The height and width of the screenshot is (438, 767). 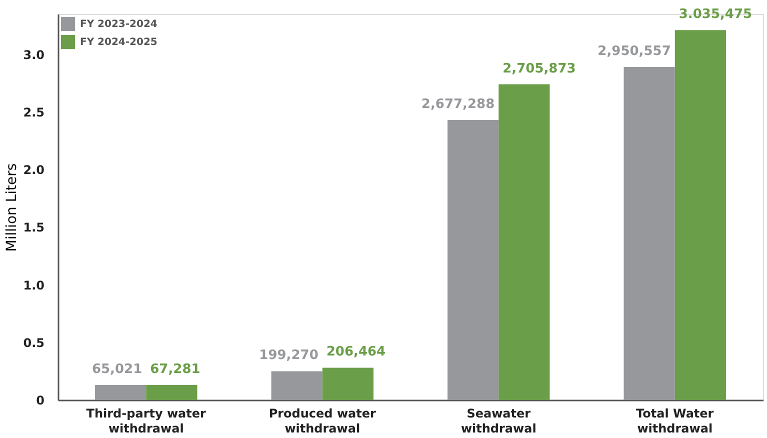 What do you see at coordinates (117, 370) in the screenshot?
I see `annotation: 65,021` at bounding box center [117, 370].